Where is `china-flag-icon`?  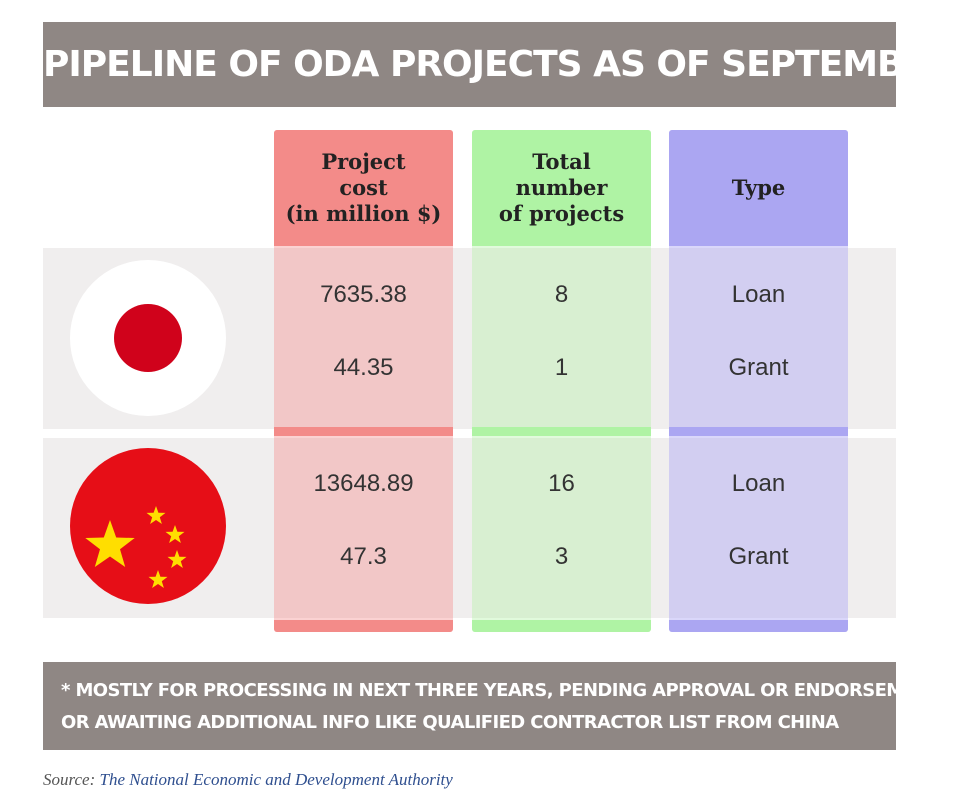
china-flag-icon is located at coordinates (148, 526).